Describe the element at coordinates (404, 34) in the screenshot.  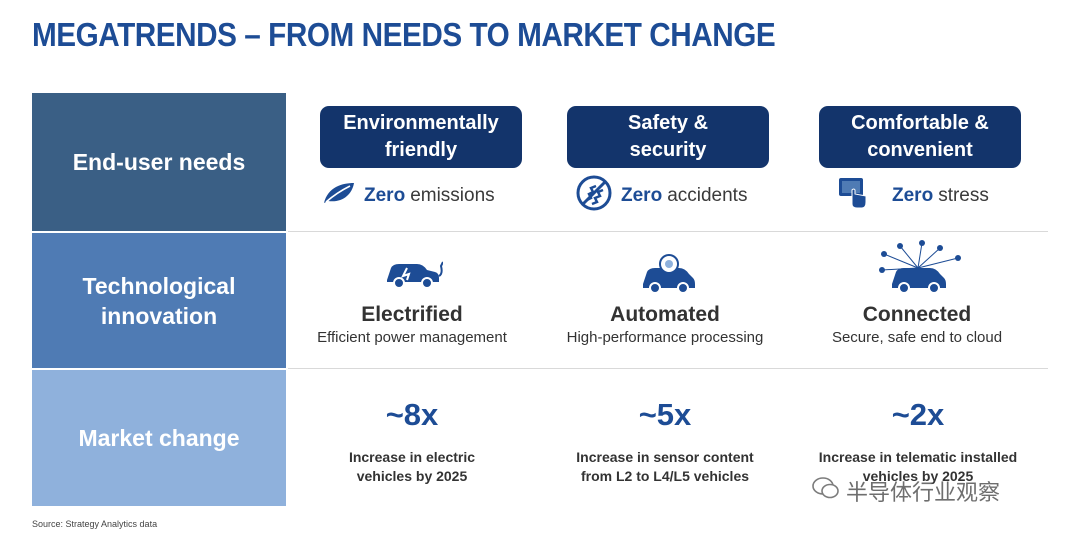
I see `page-title: MEGATRENDS – FROM NEEDS TO MARKET CHANGE` at that location.